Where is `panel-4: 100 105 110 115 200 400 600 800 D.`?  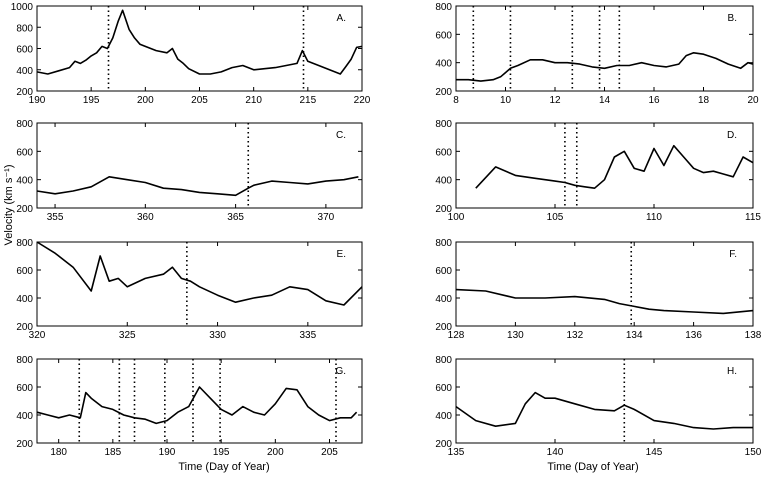
panel-4: 100 105 110 115 200 400 600 800 D. is located at coordinates (598, 171).